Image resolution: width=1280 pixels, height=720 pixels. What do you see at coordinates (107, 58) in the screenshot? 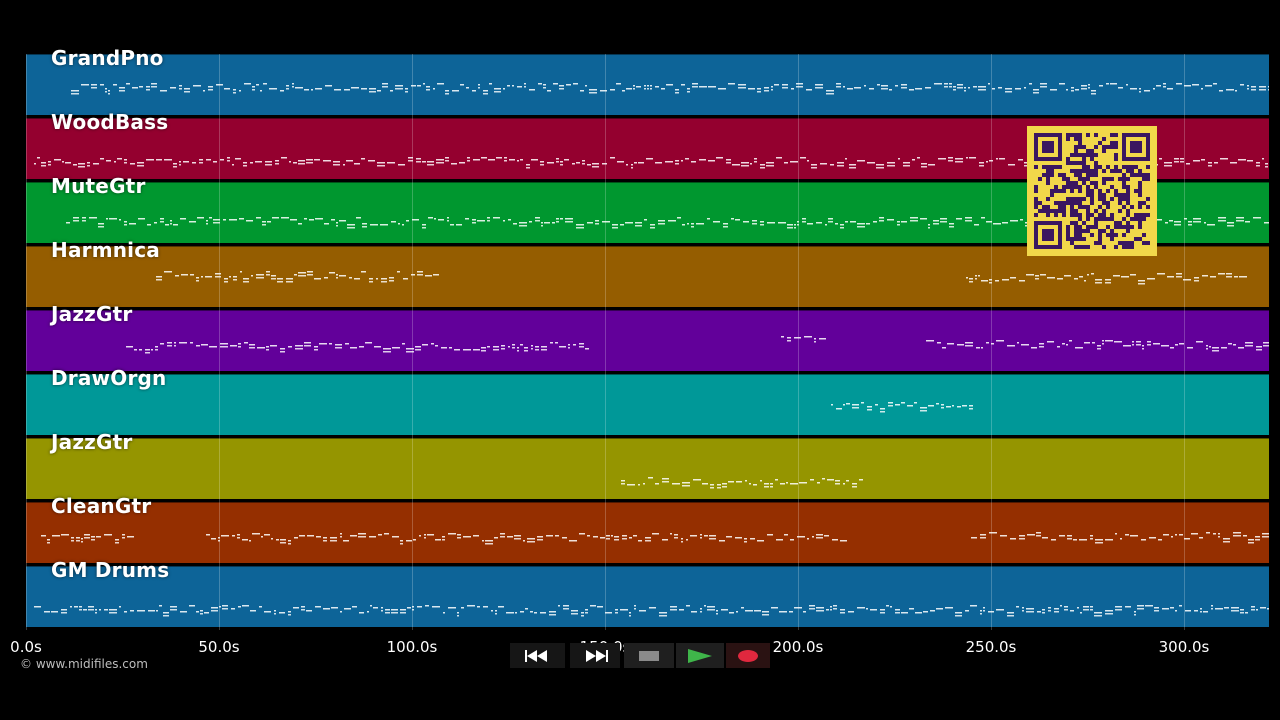
I see `track-name-label: GrandPno` at bounding box center [107, 58].